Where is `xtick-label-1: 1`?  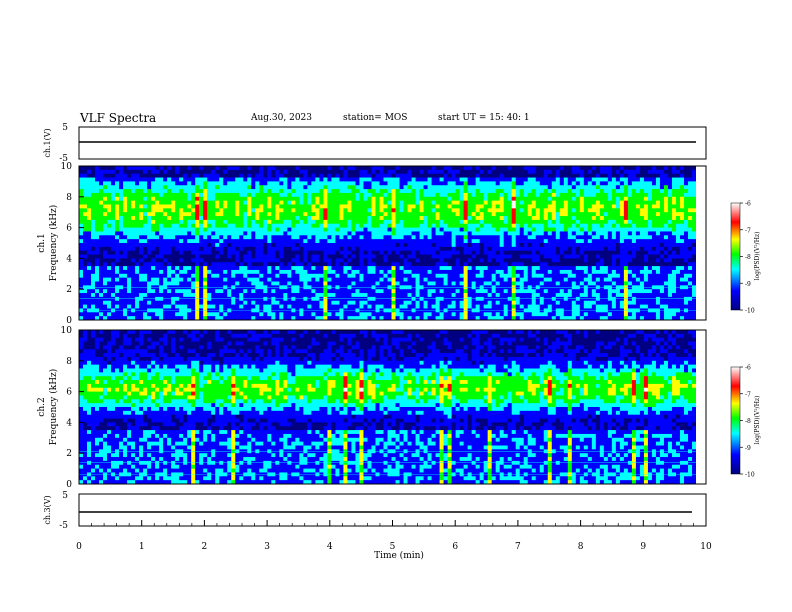 xtick-label-1: 1 is located at coordinates (142, 547).